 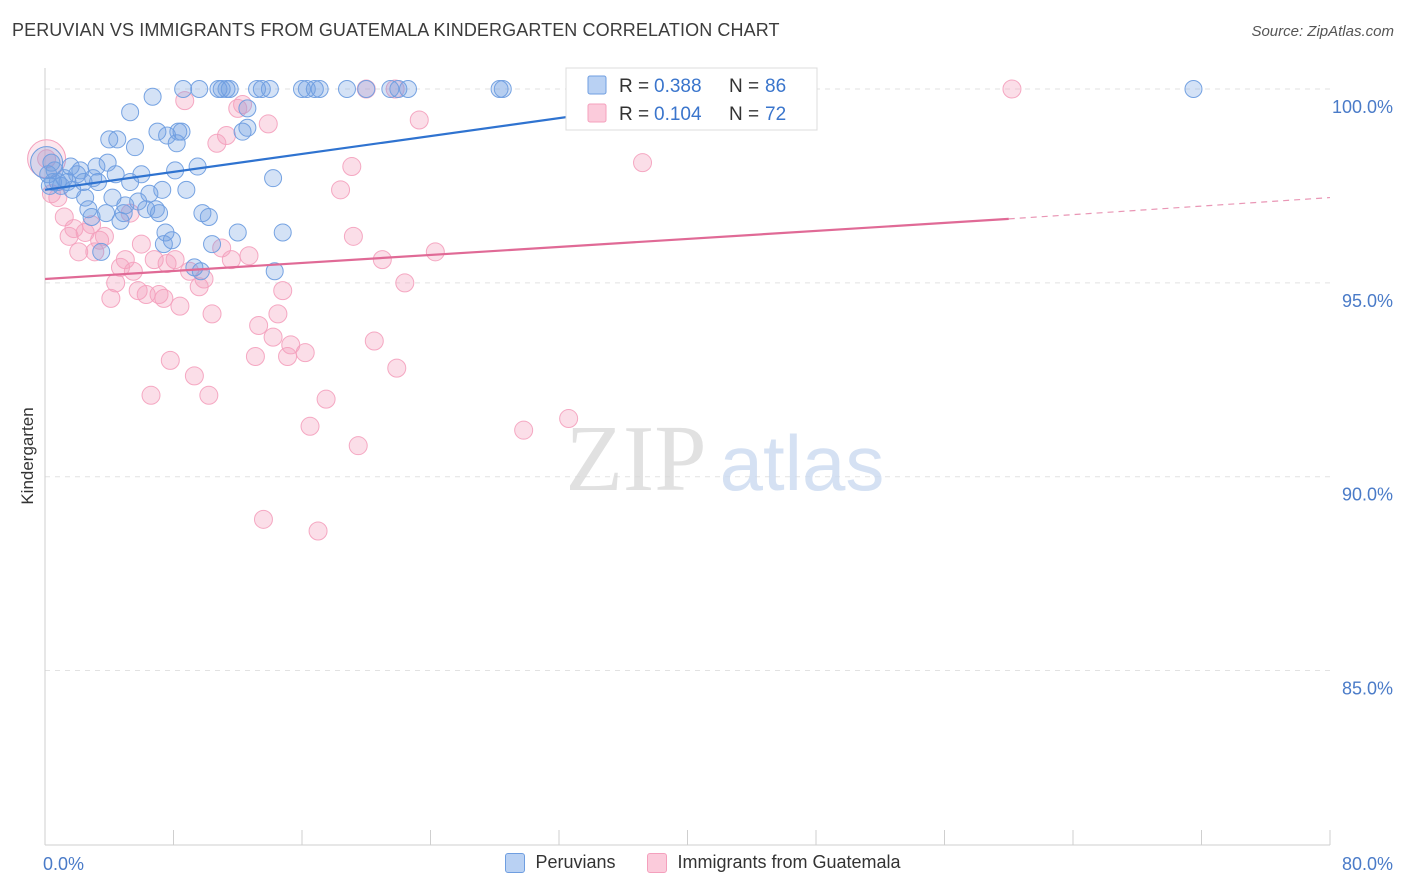 What do you see at coordinates (1367, 864) in the screenshot?
I see `x-tick-label: 80.0%` at bounding box center [1367, 864].